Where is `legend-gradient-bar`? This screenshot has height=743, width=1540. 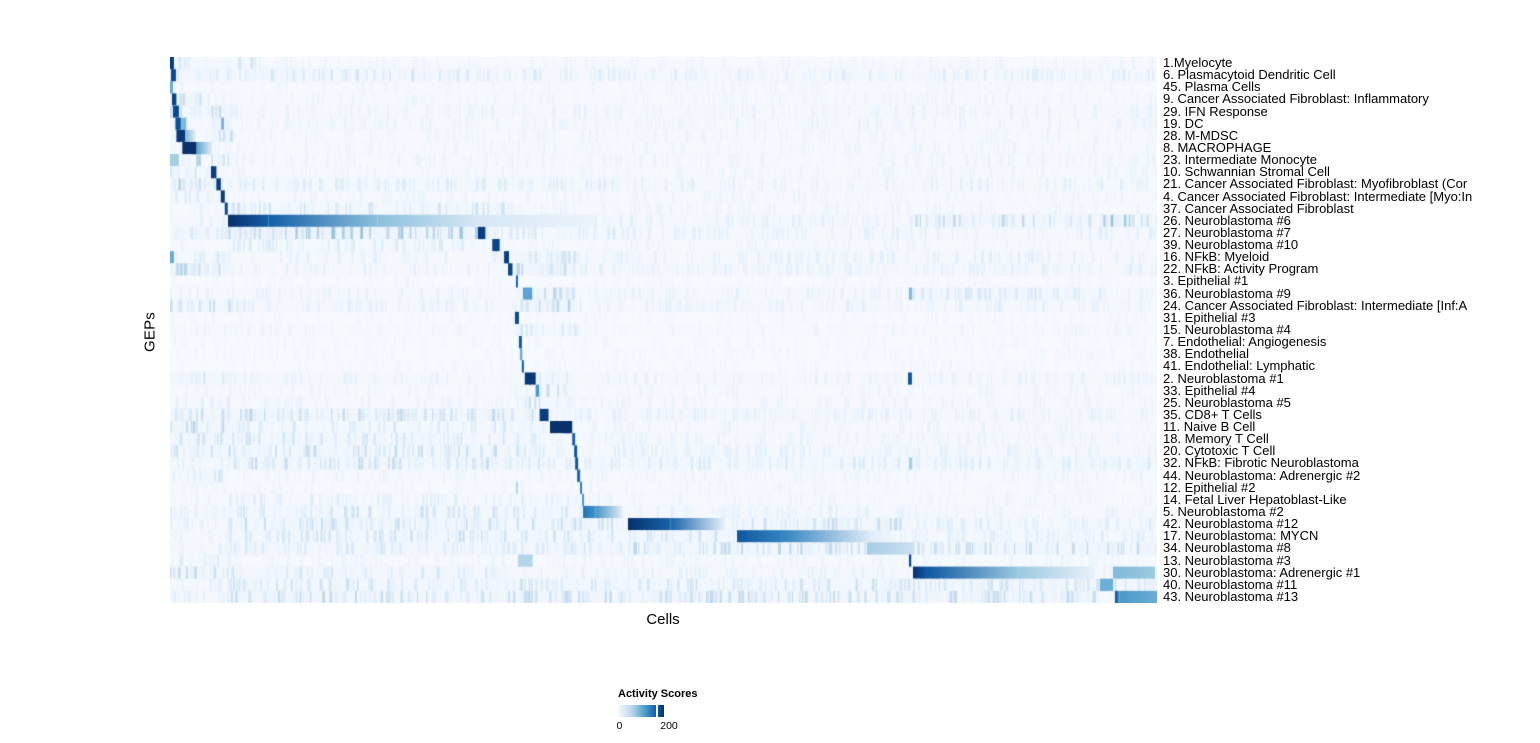 legend-gradient-bar is located at coordinates (641, 711).